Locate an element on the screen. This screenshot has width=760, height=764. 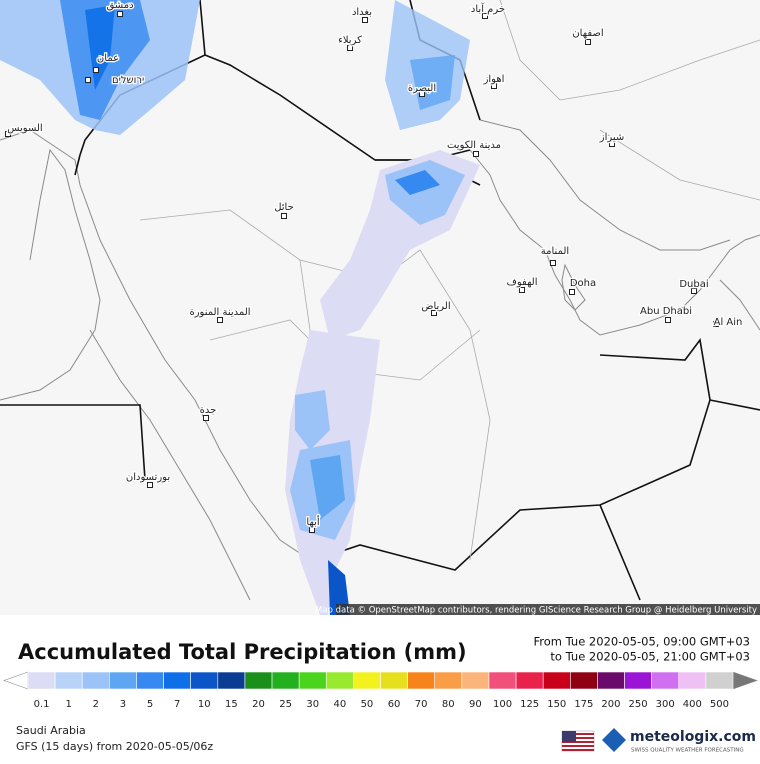
colorbar-label: 125 is located at coordinates (529, 704).